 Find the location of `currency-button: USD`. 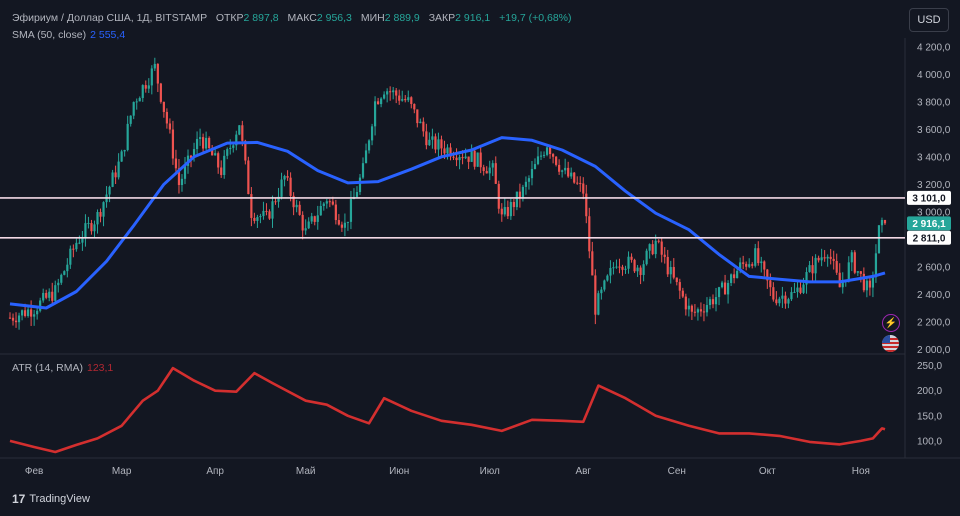

currency-button: USD is located at coordinates (929, 20).